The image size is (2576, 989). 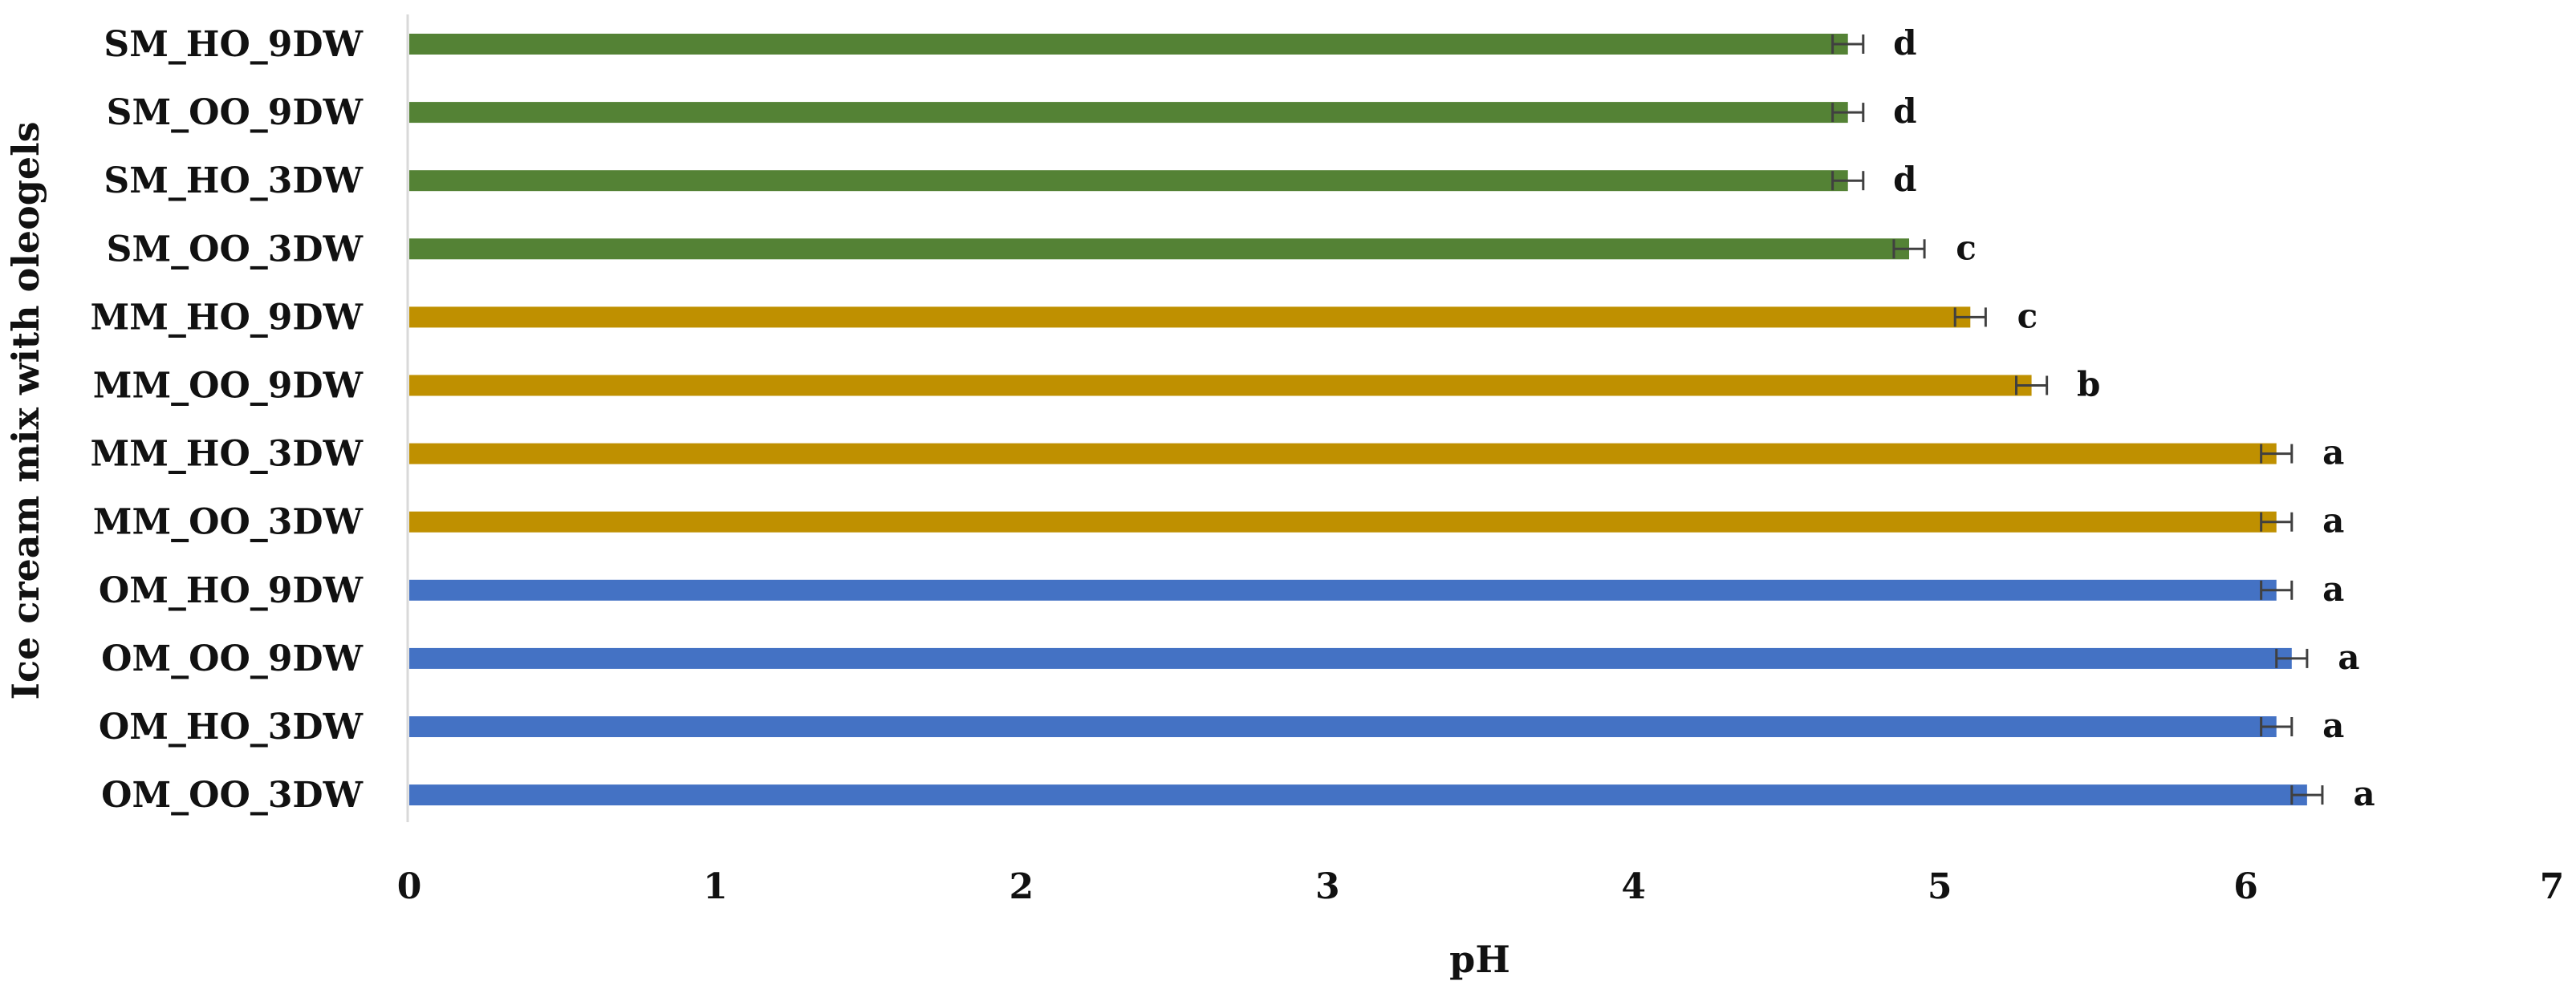 I want to click on category-label: MM_HO_3DW, so click(x=228, y=454).